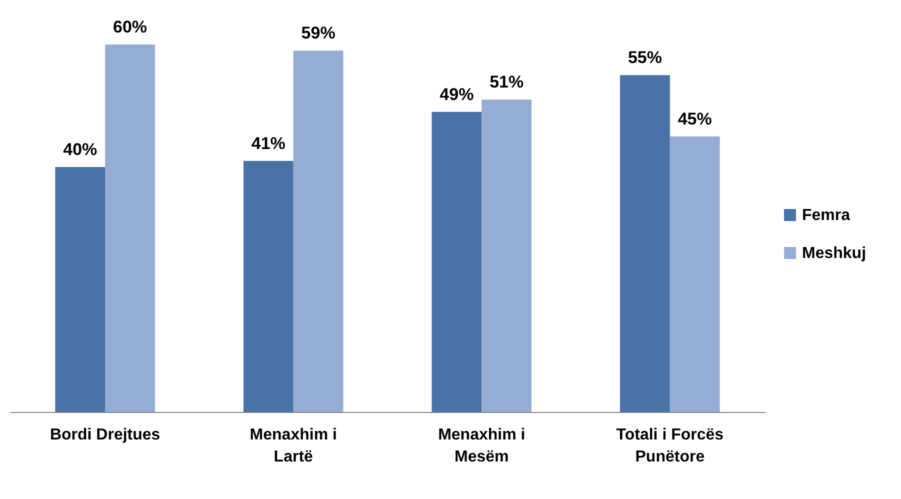  Describe the element at coordinates (130, 27) in the screenshot. I see `data-label: 60%` at that location.